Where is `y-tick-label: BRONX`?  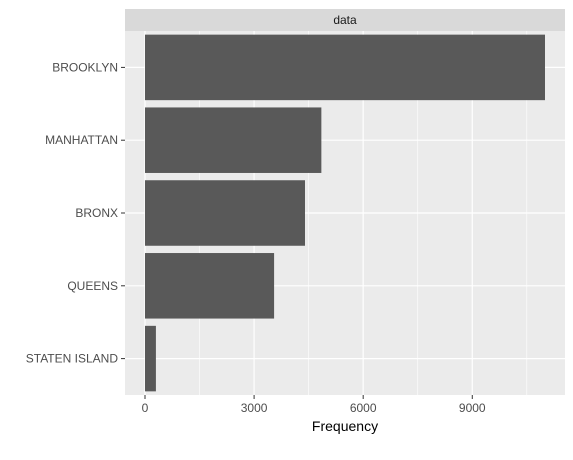 y-tick-label: BRONX is located at coordinates (96, 213).